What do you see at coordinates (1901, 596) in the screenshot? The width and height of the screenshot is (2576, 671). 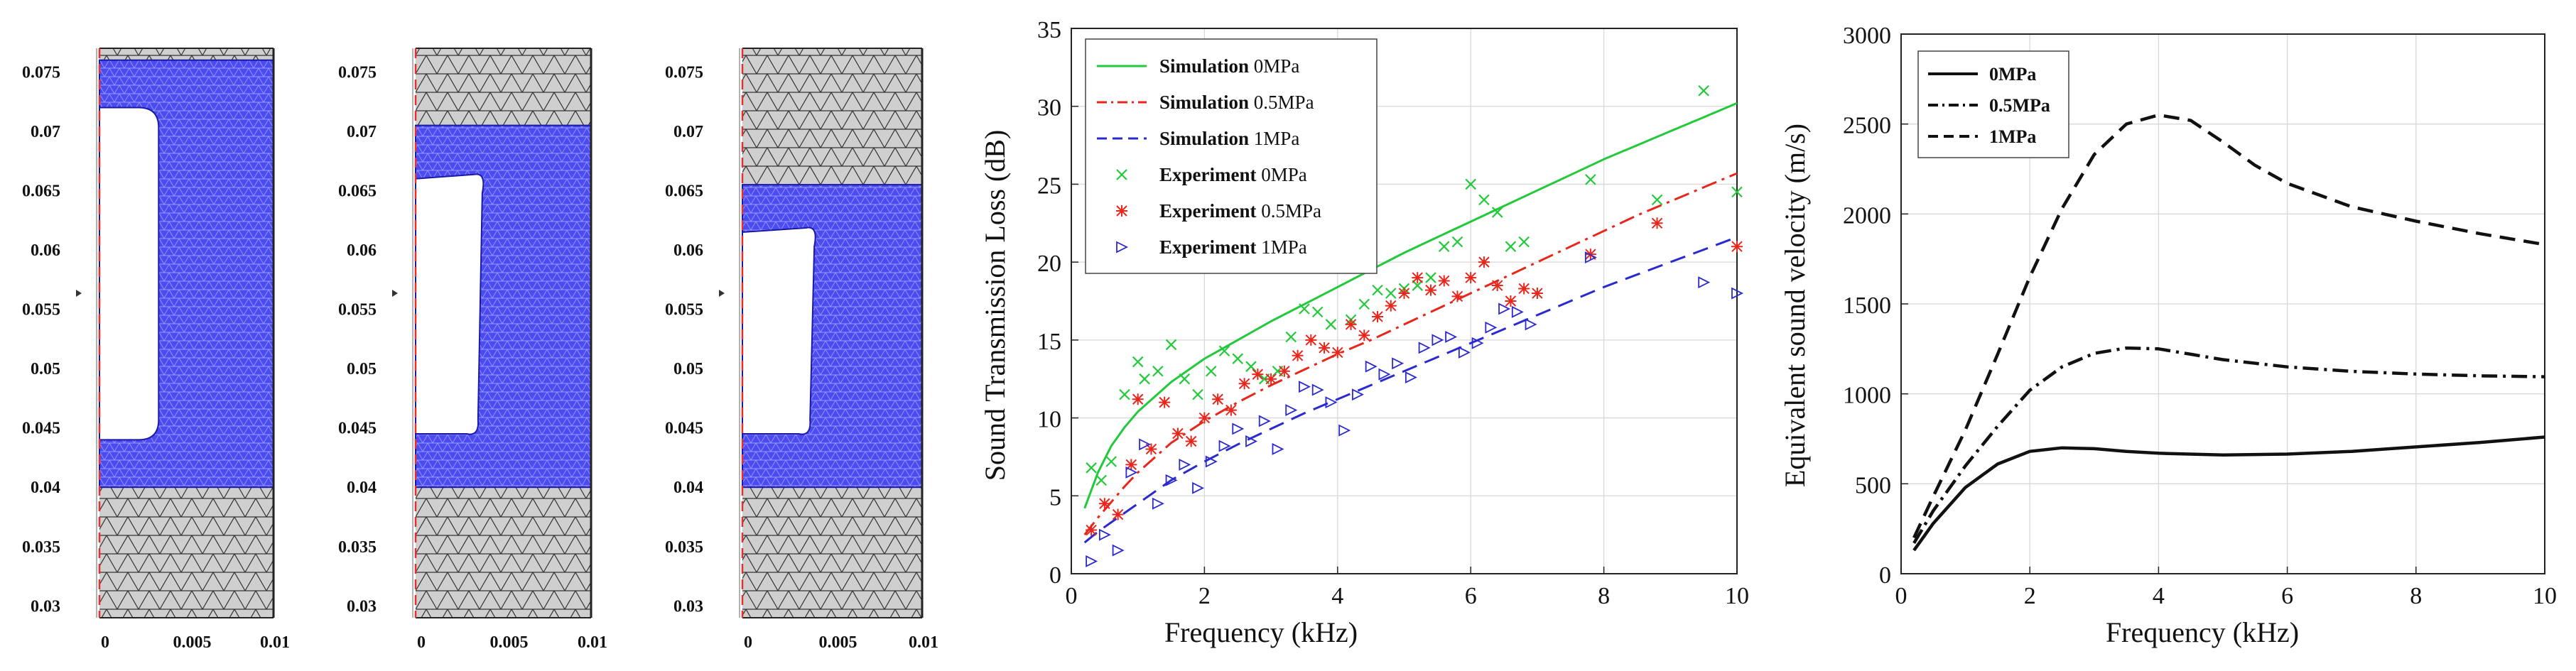 I see `x-tick-label: 0` at bounding box center [1901, 596].